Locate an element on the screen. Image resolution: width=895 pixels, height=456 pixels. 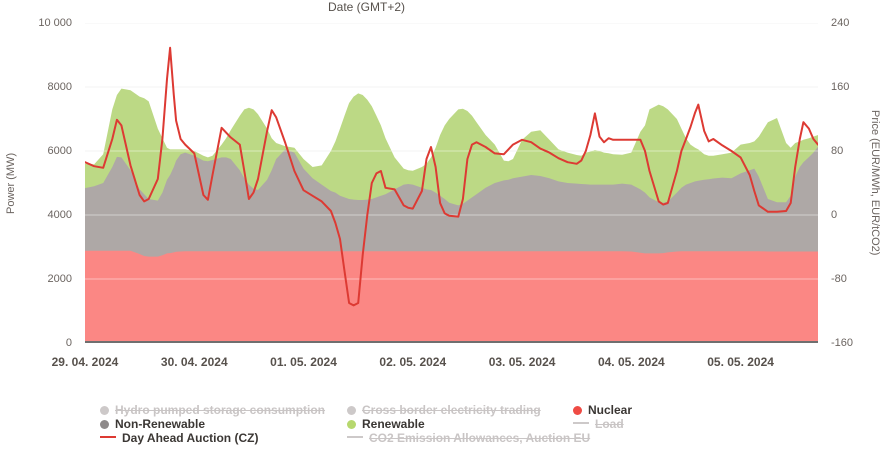
legend-item-label: Nuclear is located at coordinates (610, 410).